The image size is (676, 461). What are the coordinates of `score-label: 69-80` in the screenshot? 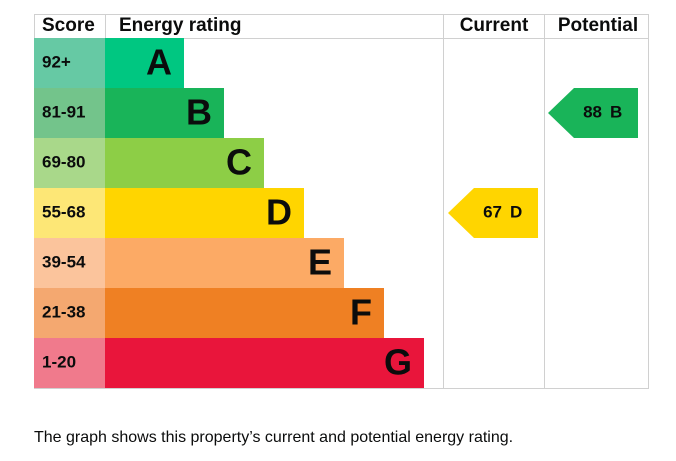 It's located at (63, 161).